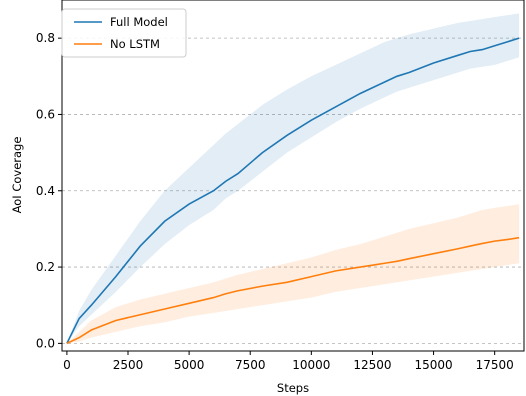 The image size is (526, 396). I want to click on y-axis-label: AoI Coverage, so click(17, 175).